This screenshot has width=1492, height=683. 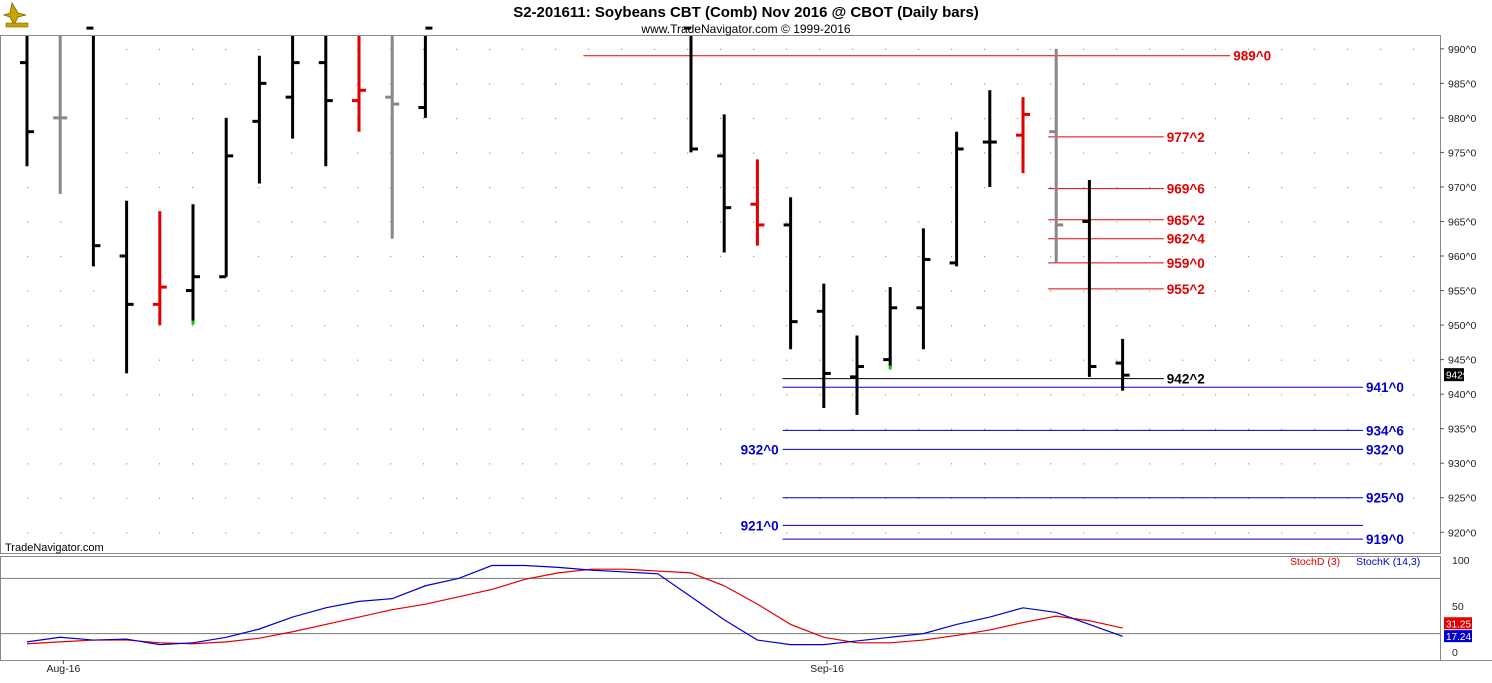 What do you see at coordinates (1462, 430) in the screenshot?
I see `y-tick-label: 935^0` at bounding box center [1462, 430].